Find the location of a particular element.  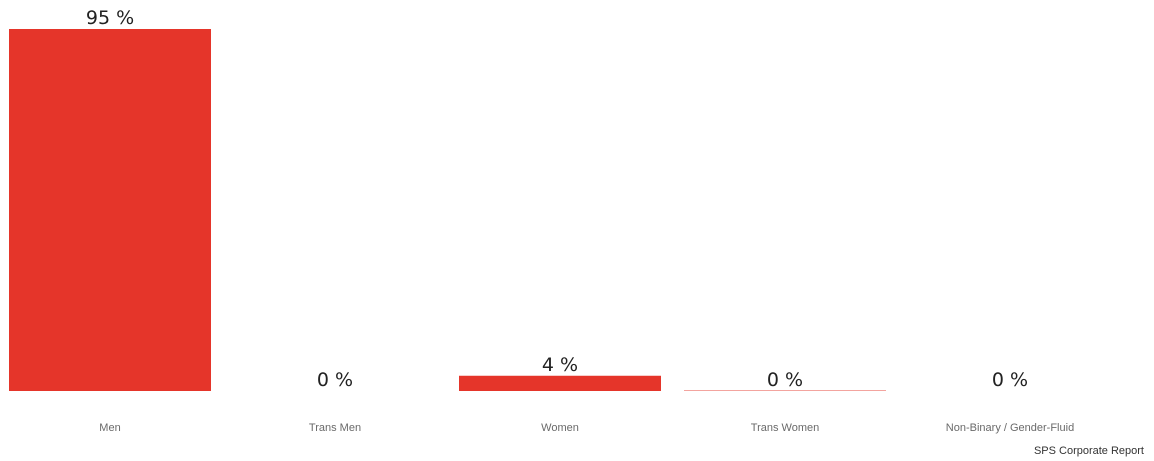

category-label-men: Men is located at coordinates (109, 428).